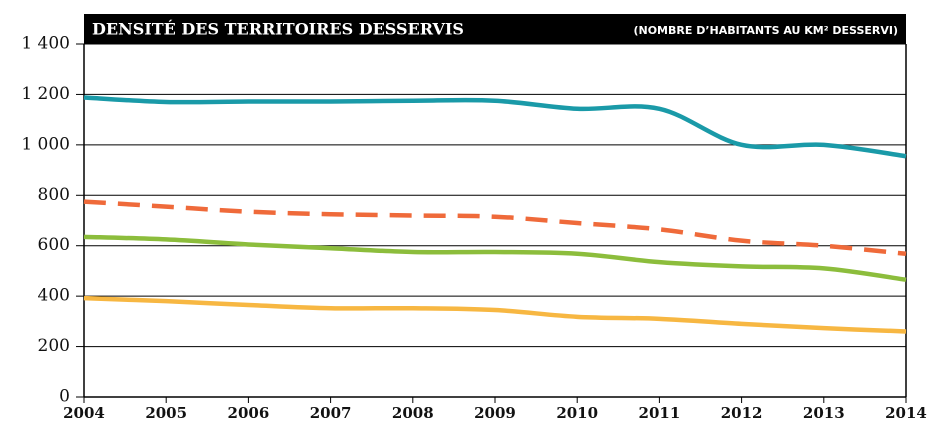 The width and height of the screenshot is (930, 425). What do you see at coordinates (577, 413) in the screenshot?
I see `x-tick-label: 2010` at bounding box center [577, 413].